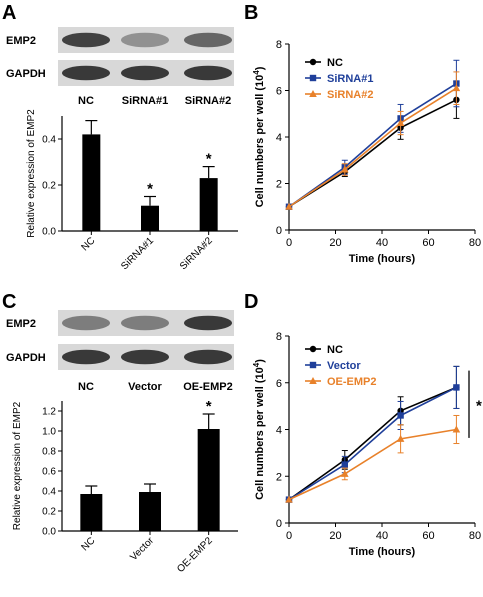 This screenshot has height=597, width=483. Describe the element at coordinates (9, 302) in the screenshot. I see `panel-letter-c: C` at that location.